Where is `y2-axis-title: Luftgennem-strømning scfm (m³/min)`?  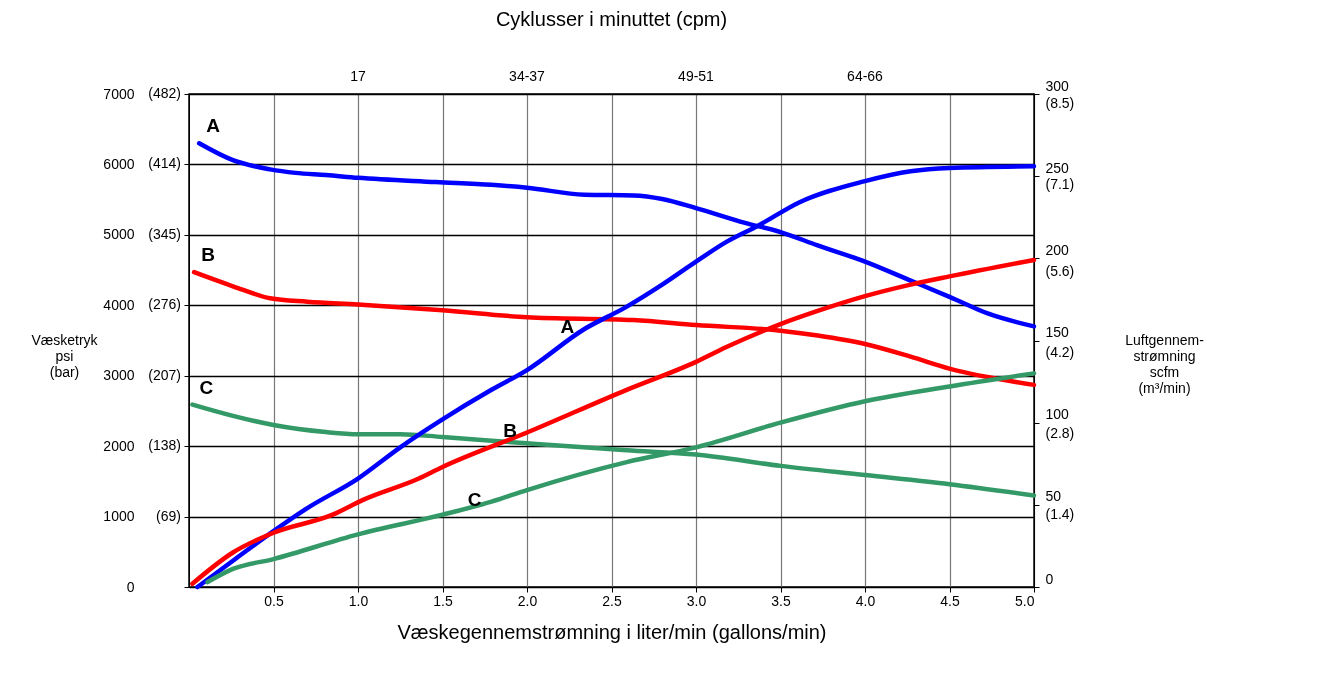
y2-axis-title: Luftgennem-strømning scfm (m³/min) is located at coordinates (1165, 364).